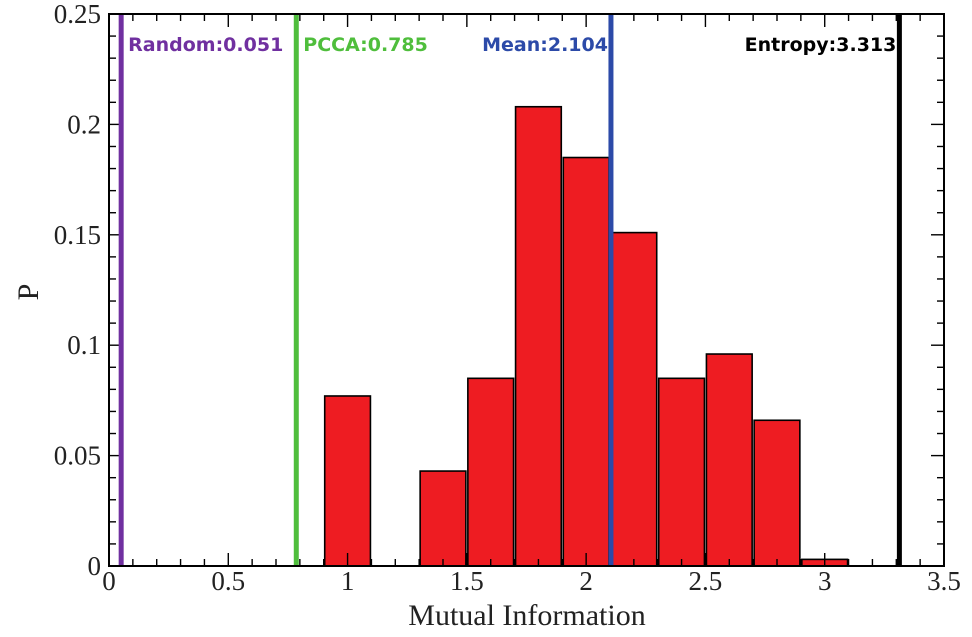 The image size is (972, 637). What do you see at coordinates (109, 581) in the screenshot?
I see `x-tick-label: 0` at bounding box center [109, 581].